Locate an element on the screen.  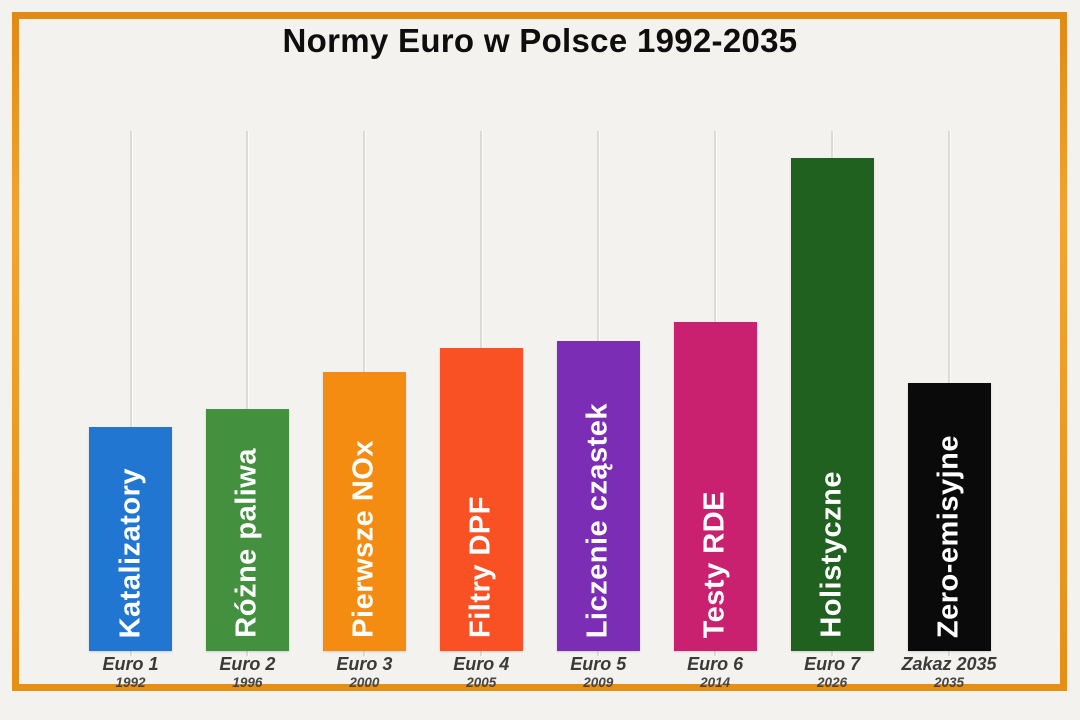
category-label-euro-7: Euro 7 is located at coordinates (832, 664).